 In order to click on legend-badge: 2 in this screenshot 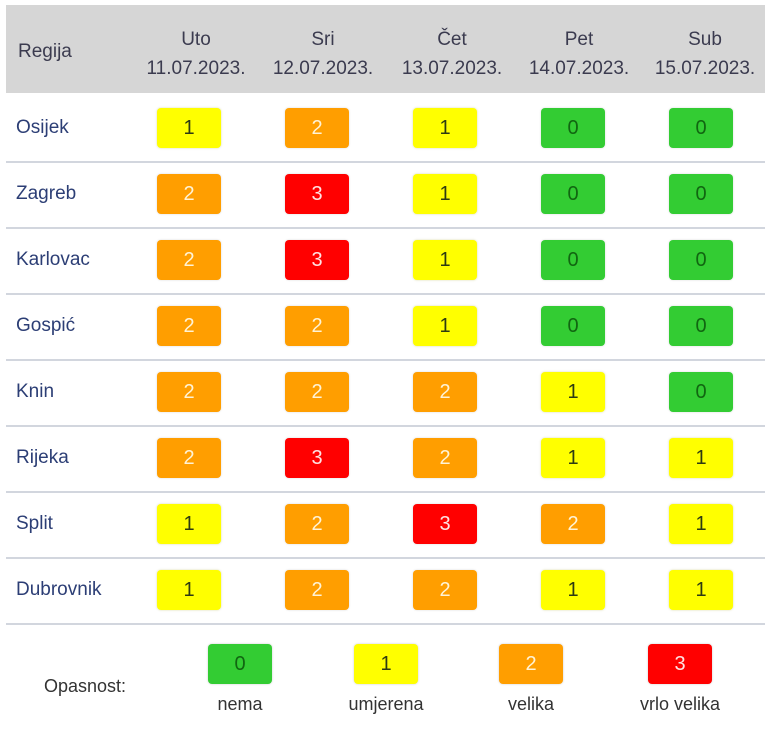, I will do `click(531, 664)`.